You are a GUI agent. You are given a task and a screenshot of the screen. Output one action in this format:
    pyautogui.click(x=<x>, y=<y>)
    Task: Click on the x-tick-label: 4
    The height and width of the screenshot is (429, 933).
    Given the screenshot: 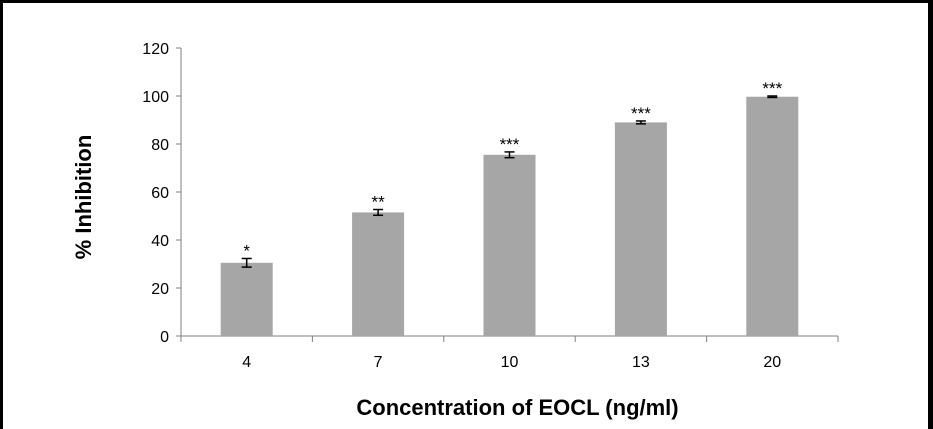 What is the action you would take?
    pyautogui.click(x=246, y=362)
    